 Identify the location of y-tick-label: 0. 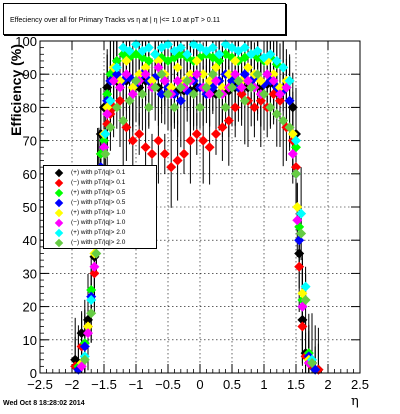
(33, 373).